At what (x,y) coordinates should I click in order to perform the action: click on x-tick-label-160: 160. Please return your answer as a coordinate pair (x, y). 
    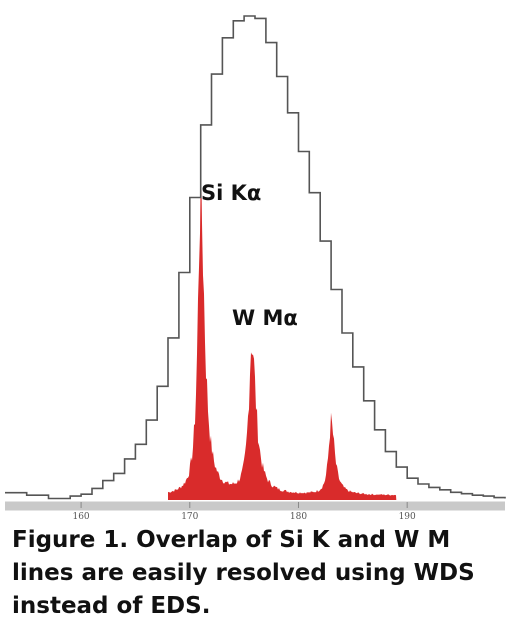
    Looking at the image, I should click on (80, 516).